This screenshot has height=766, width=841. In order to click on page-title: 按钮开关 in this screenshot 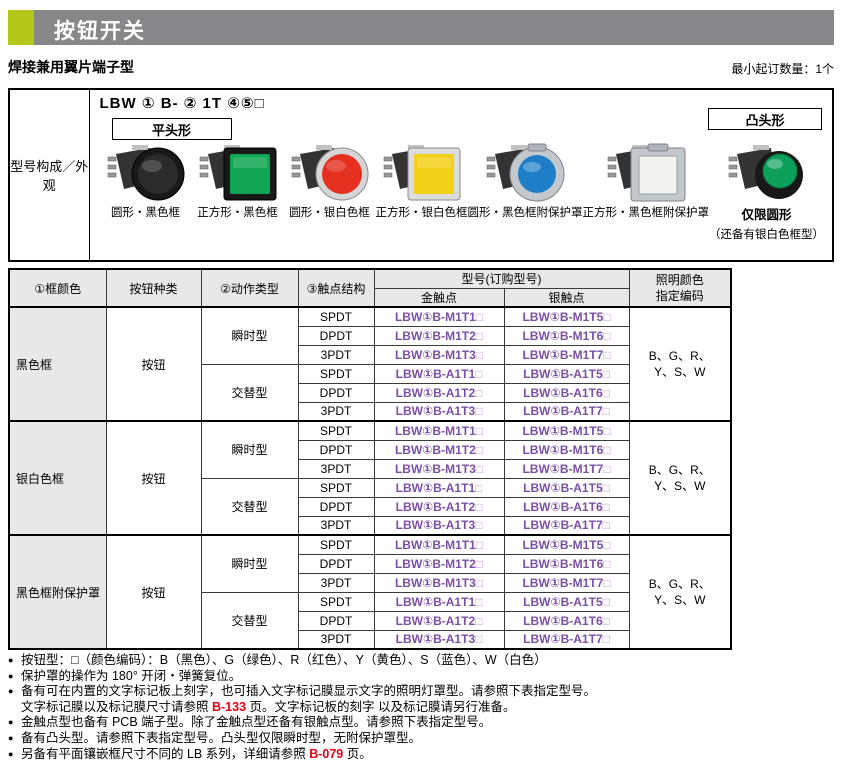, I will do `click(100, 31)`.